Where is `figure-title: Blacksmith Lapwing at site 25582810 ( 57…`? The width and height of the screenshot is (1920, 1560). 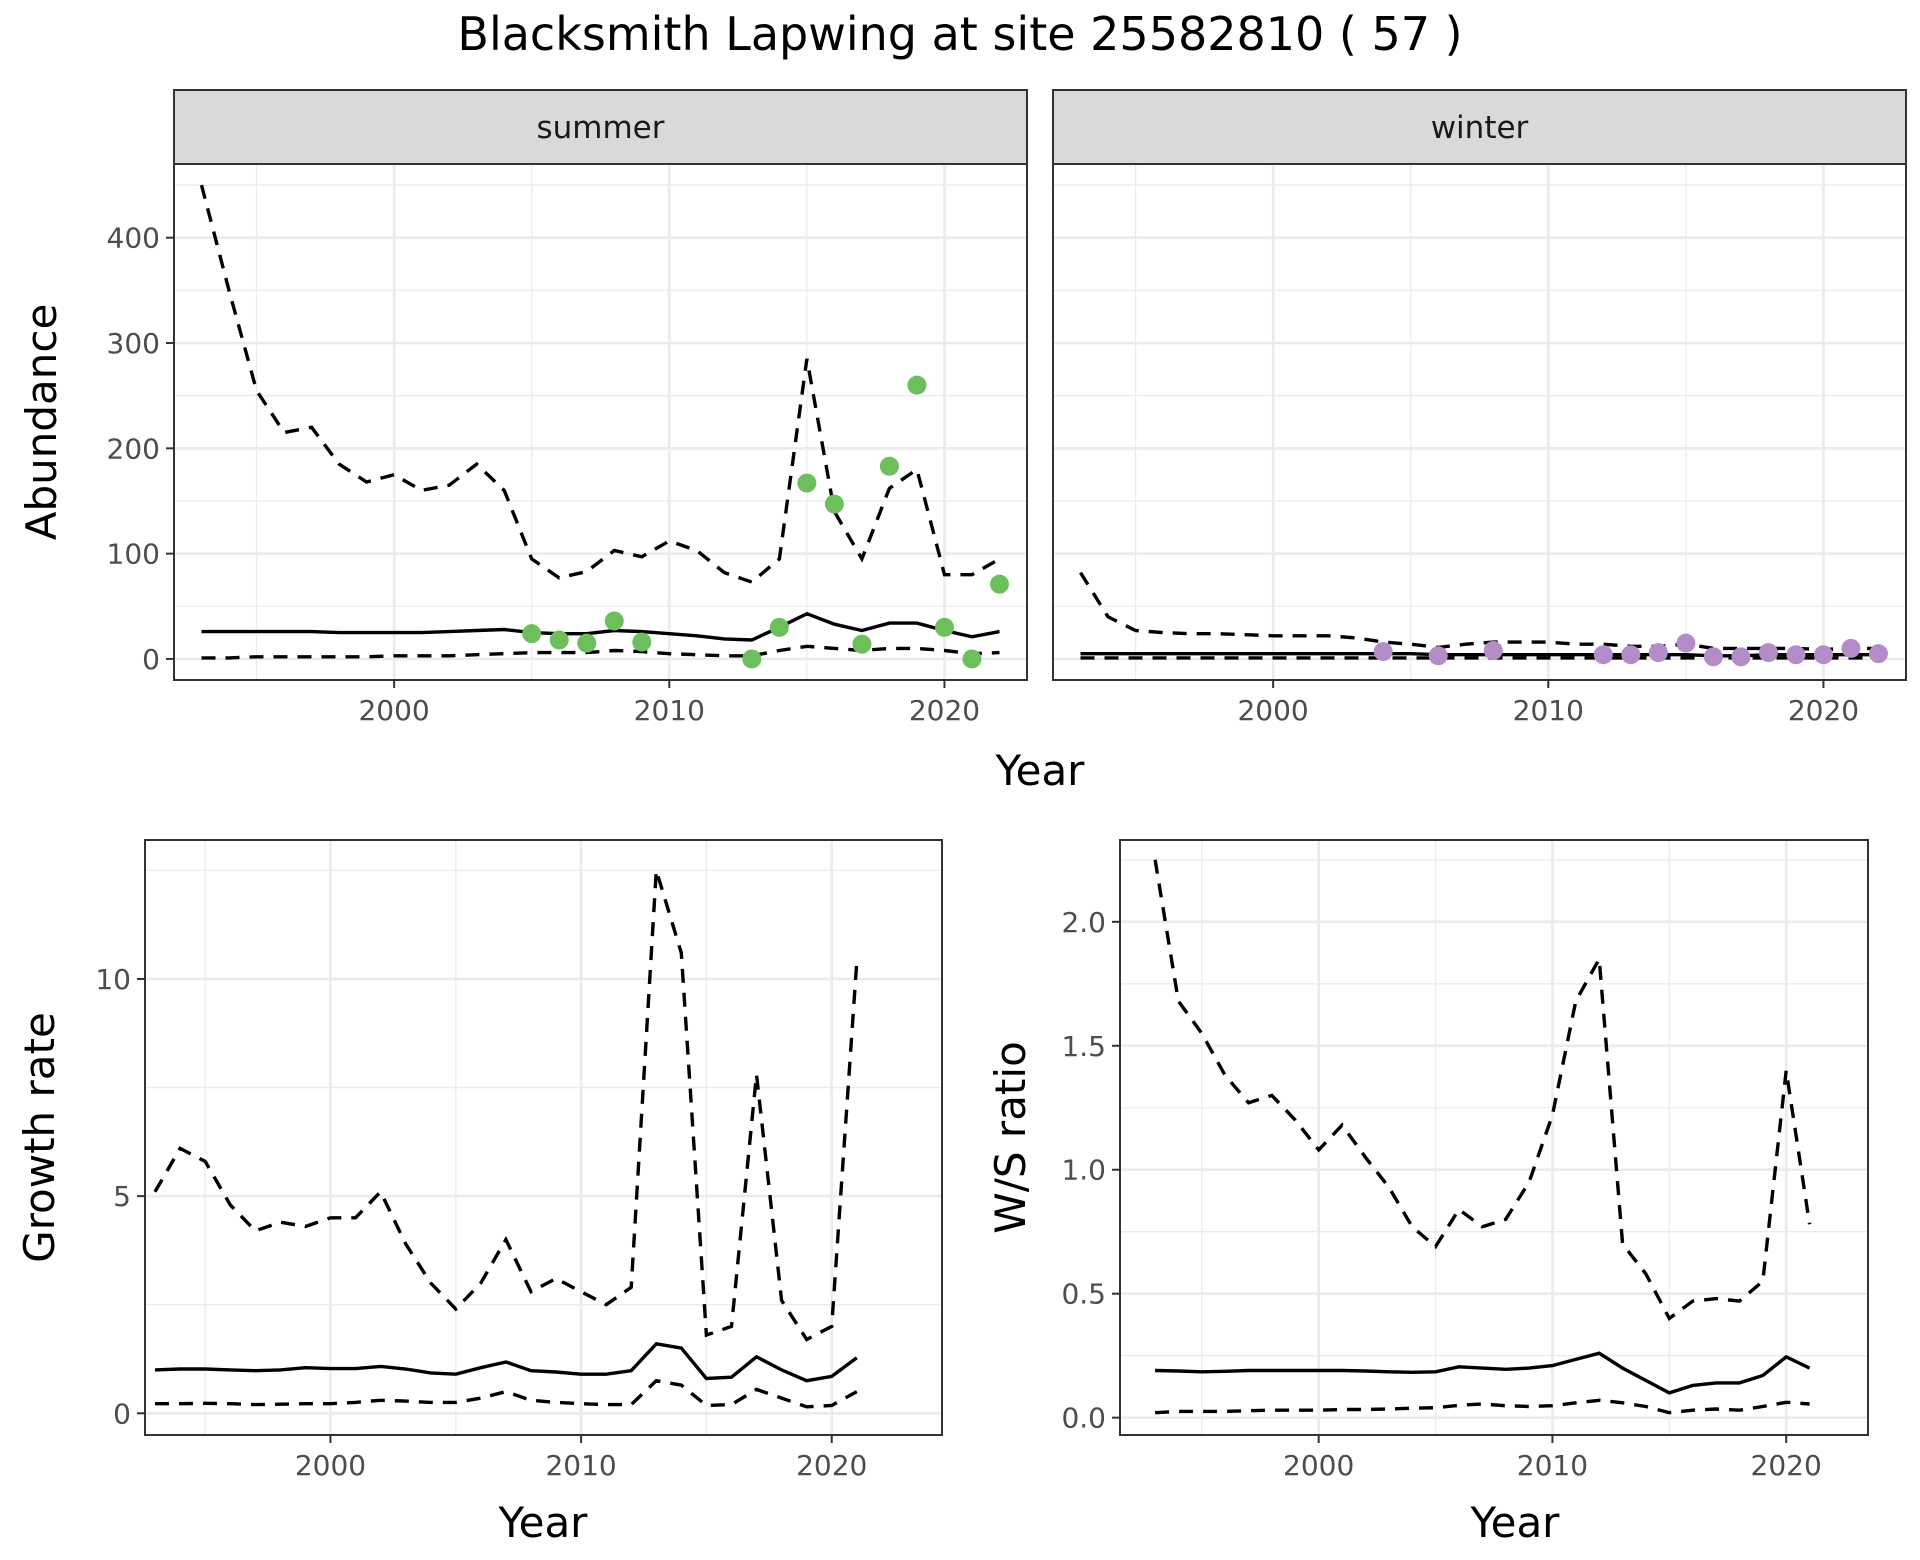 figure-title: Blacksmith Lapwing at site 25582810 ( 57… is located at coordinates (959, 34).